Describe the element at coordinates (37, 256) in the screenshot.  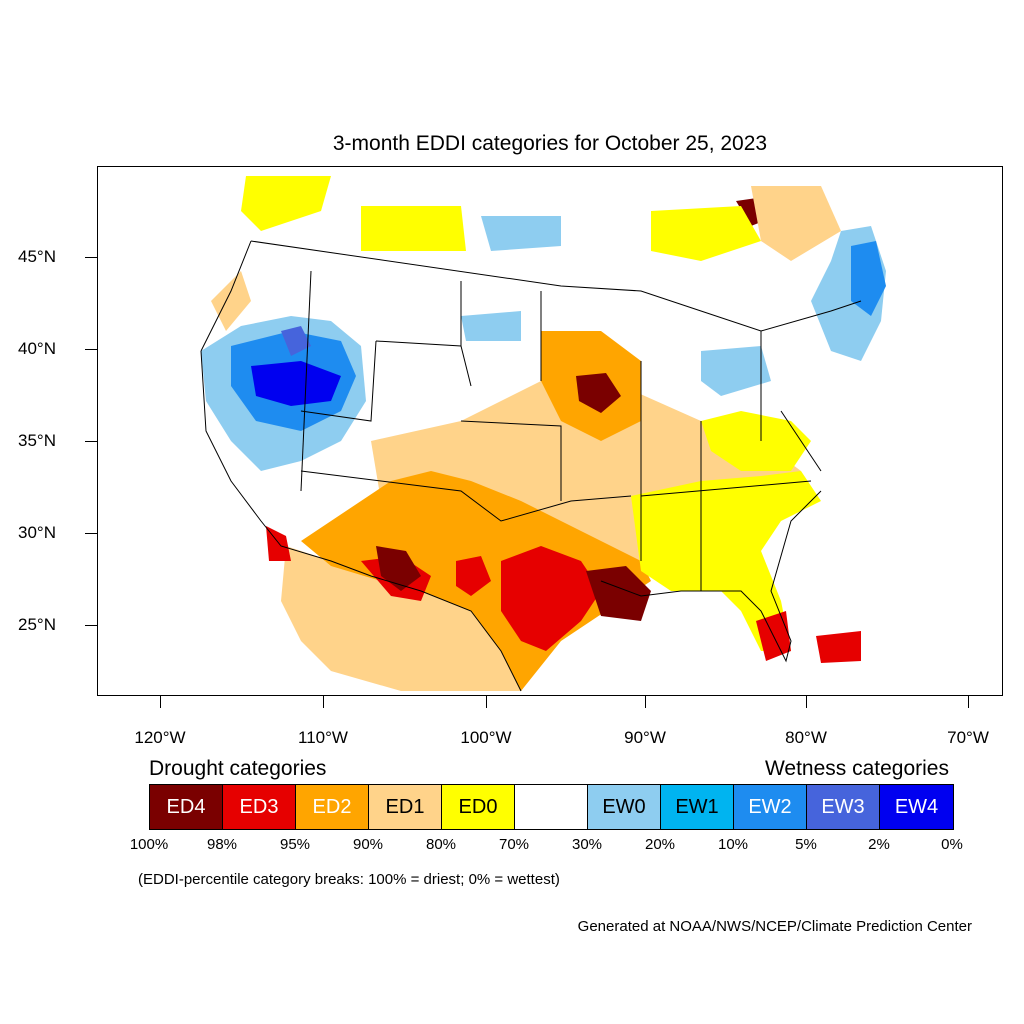
I see `lat-label: 45°N` at that location.